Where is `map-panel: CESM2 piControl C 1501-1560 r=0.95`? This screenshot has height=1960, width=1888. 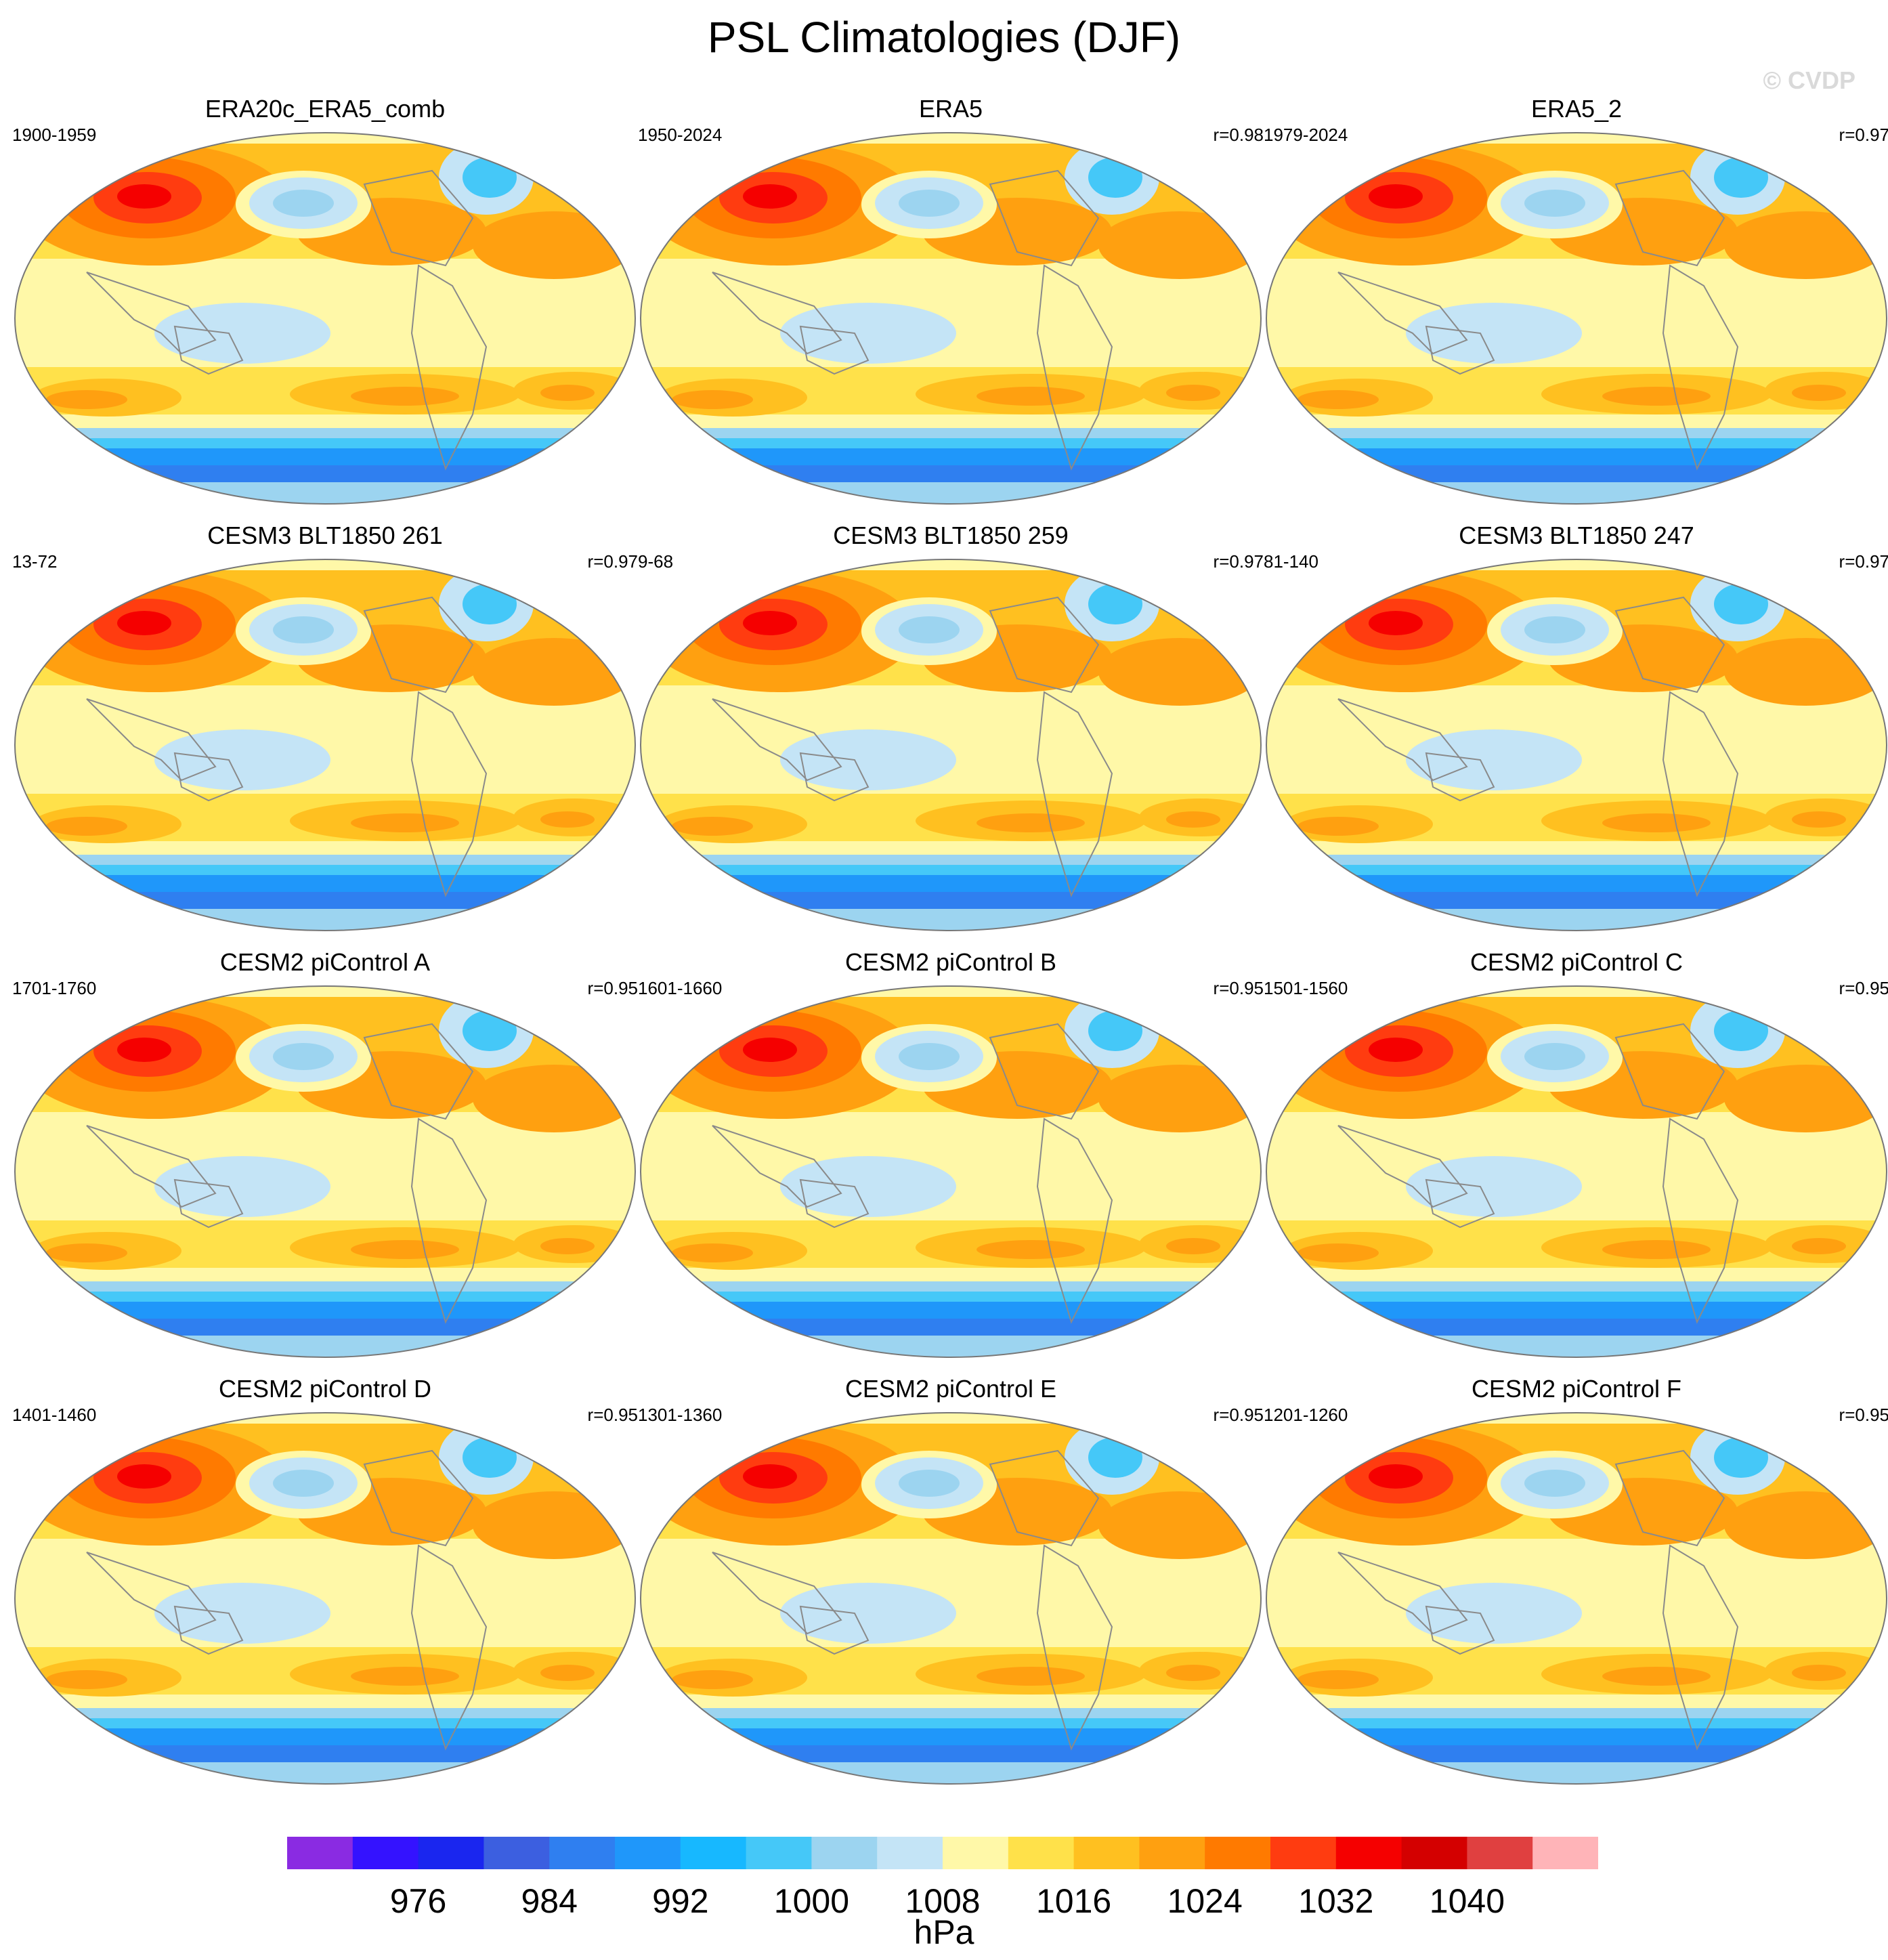
map-panel: CESM2 piControl C 1501-1560 r=0.95 is located at coordinates (1576, 1153).